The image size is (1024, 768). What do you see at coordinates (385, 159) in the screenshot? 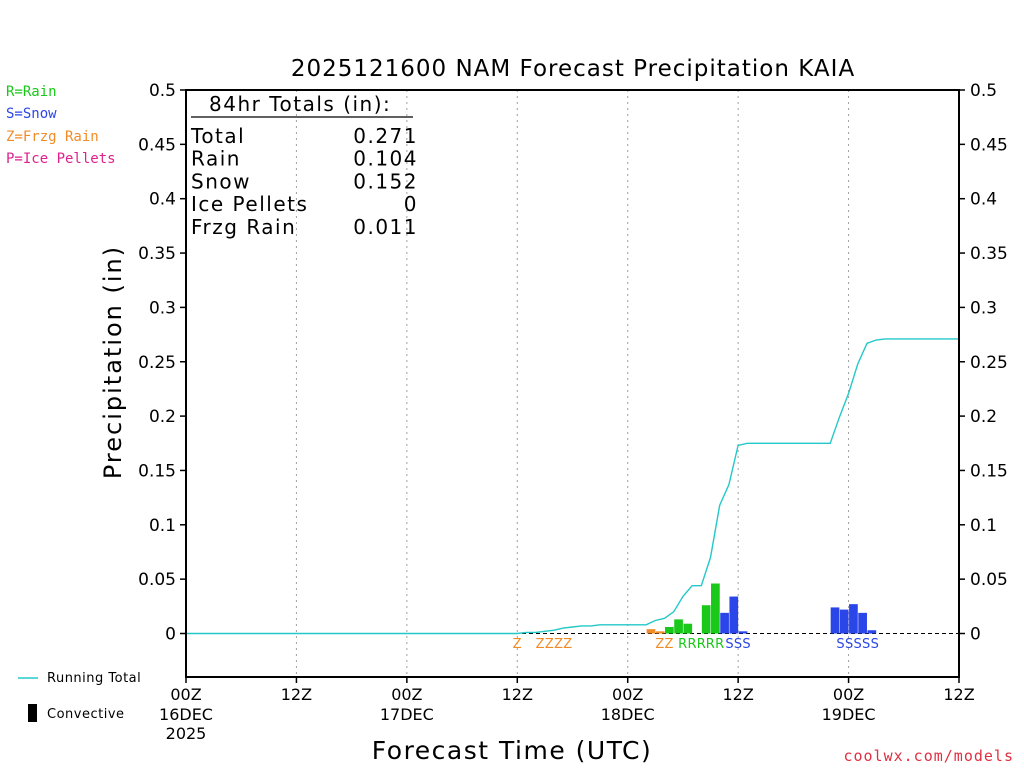
I see `totals-row-value: 0.104` at bounding box center [385, 159].